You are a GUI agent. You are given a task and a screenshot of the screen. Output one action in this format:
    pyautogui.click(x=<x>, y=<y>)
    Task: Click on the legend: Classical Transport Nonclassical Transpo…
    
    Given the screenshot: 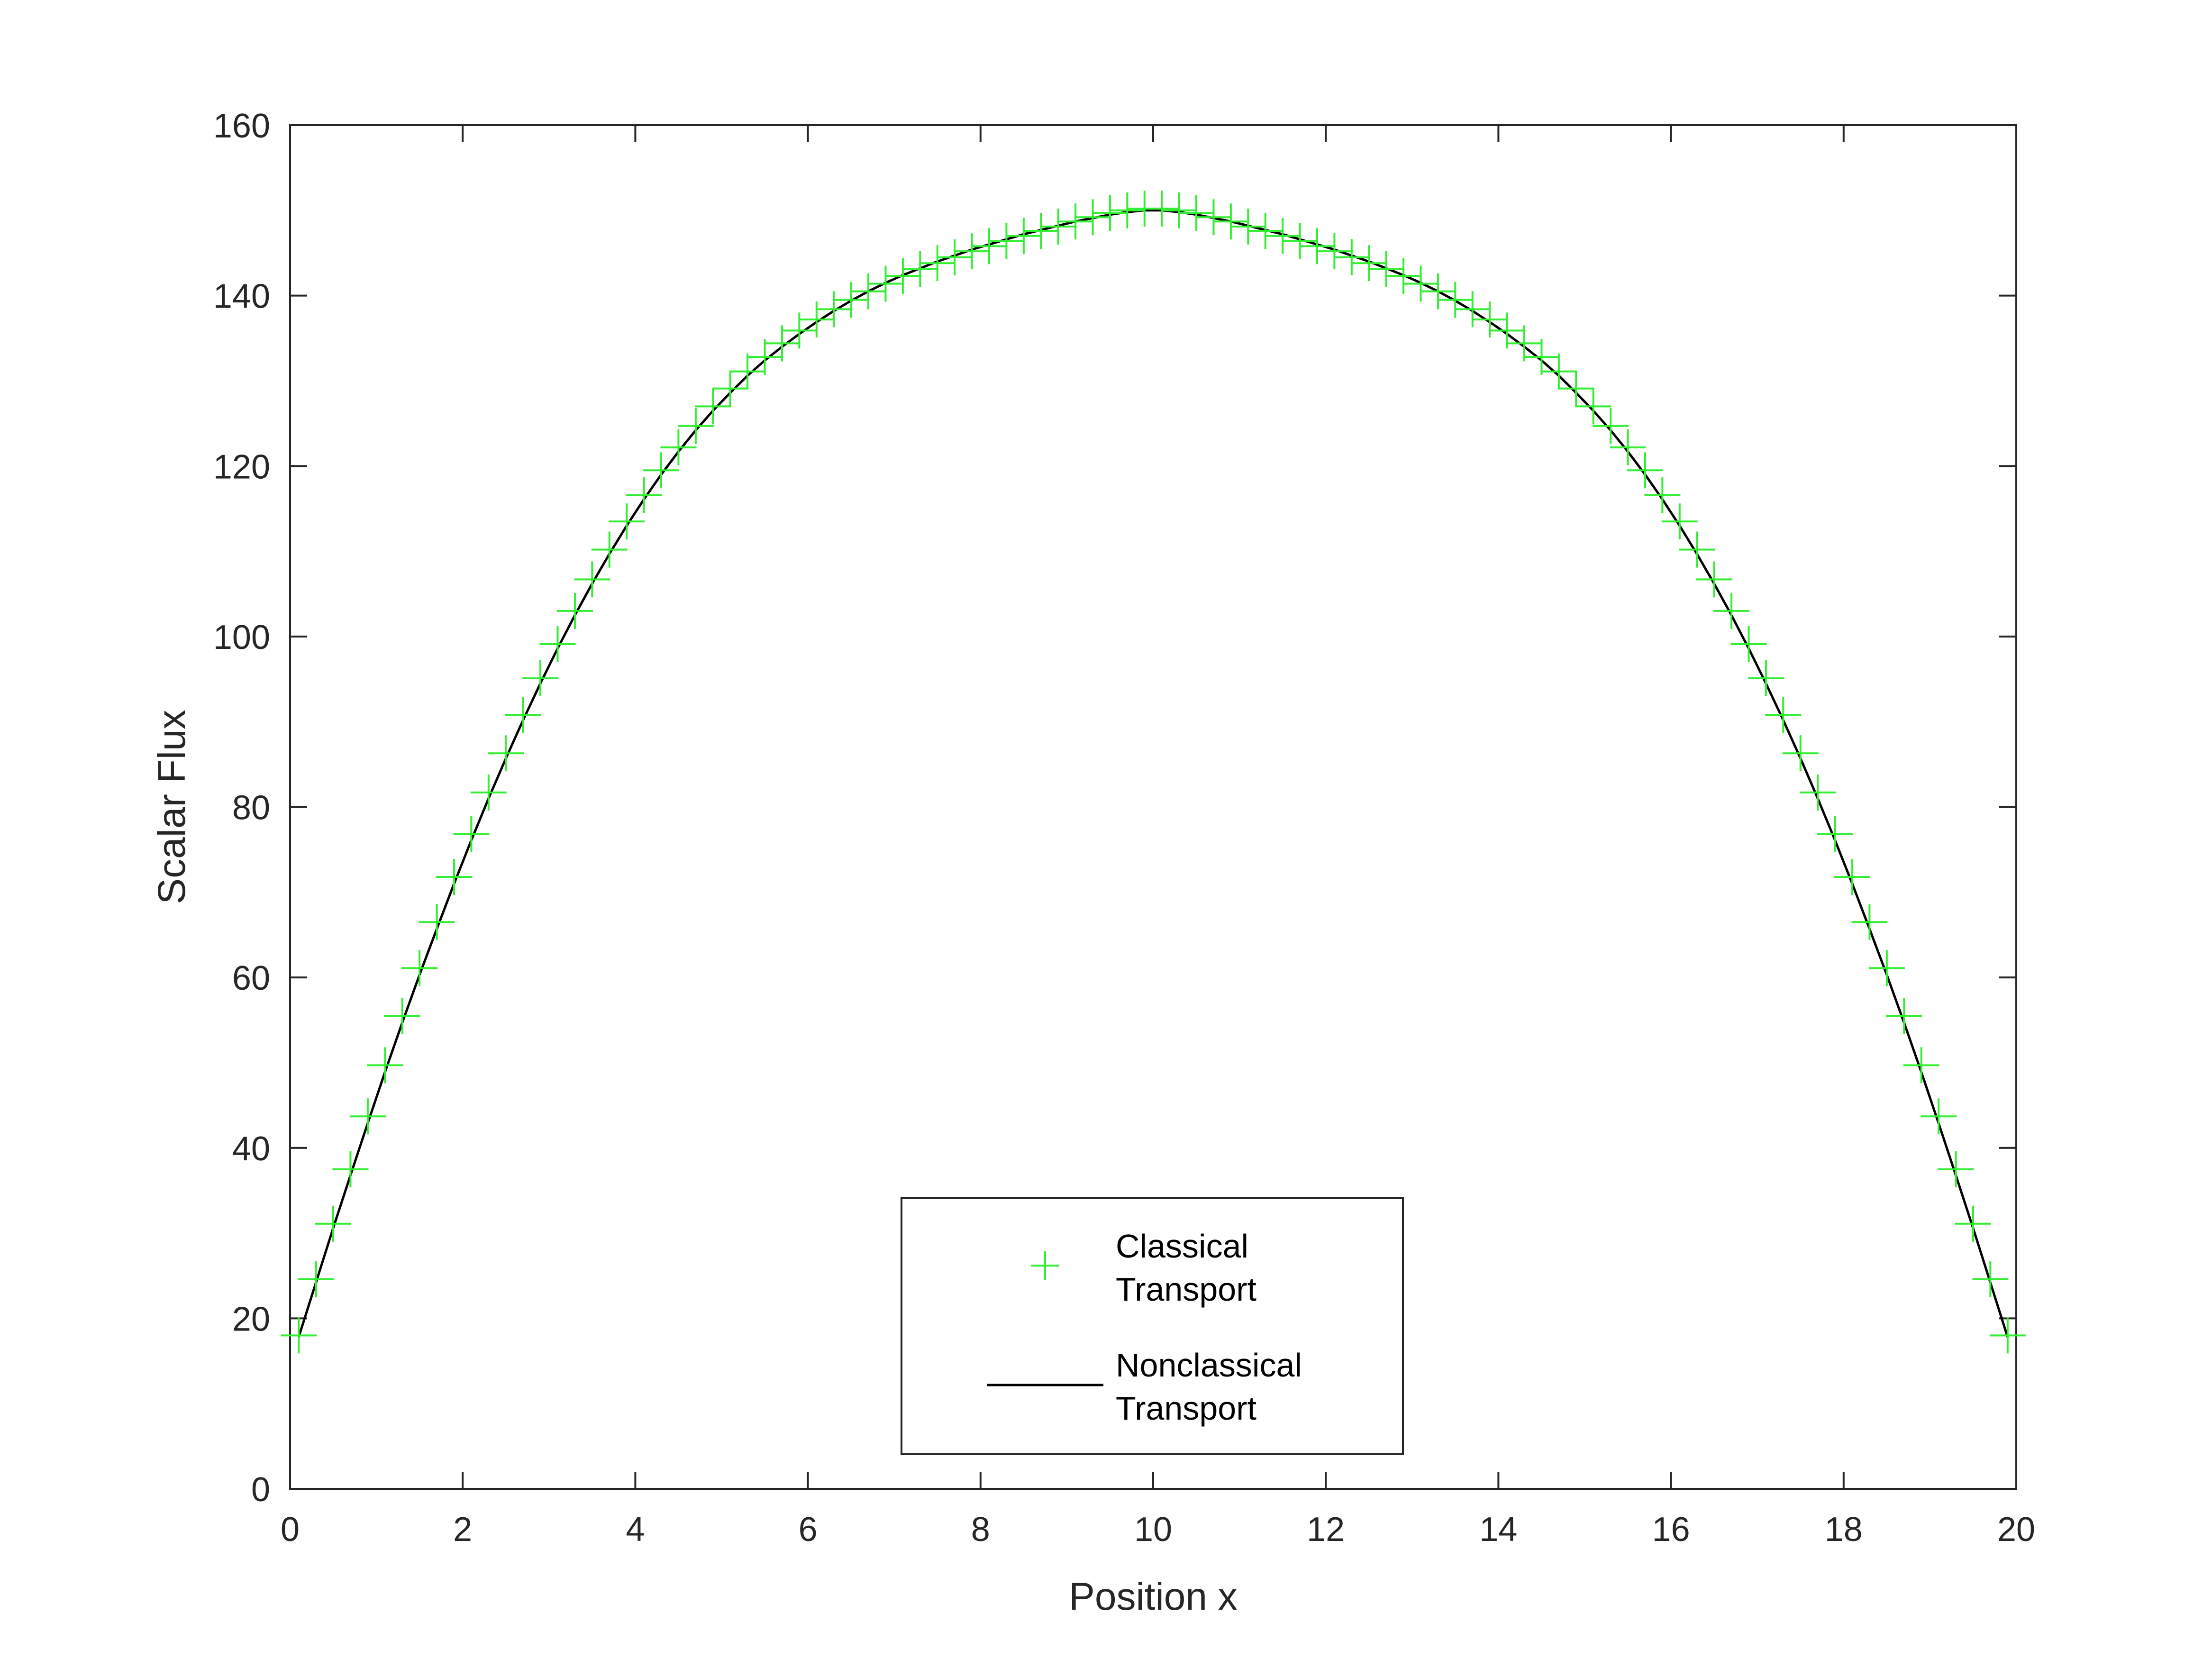 What is the action you would take?
    pyautogui.click(x=1152, y=1326)
    